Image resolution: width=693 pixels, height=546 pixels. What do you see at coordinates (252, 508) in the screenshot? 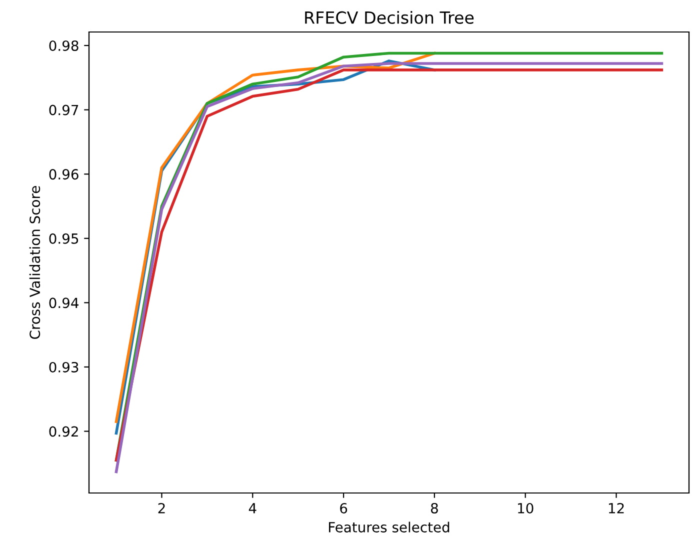
I see `x-tick-label: 4` at bounding box center [252, 508].